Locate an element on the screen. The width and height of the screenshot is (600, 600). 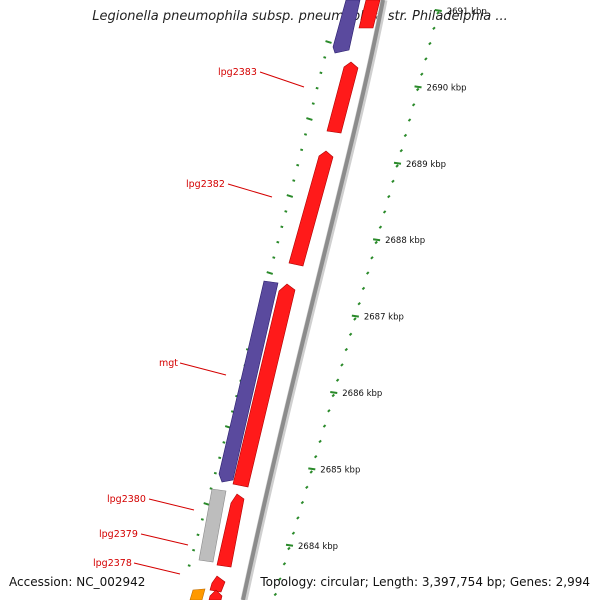
accession-text: Accession: NC_002942 is located at coordinates (77, 582).